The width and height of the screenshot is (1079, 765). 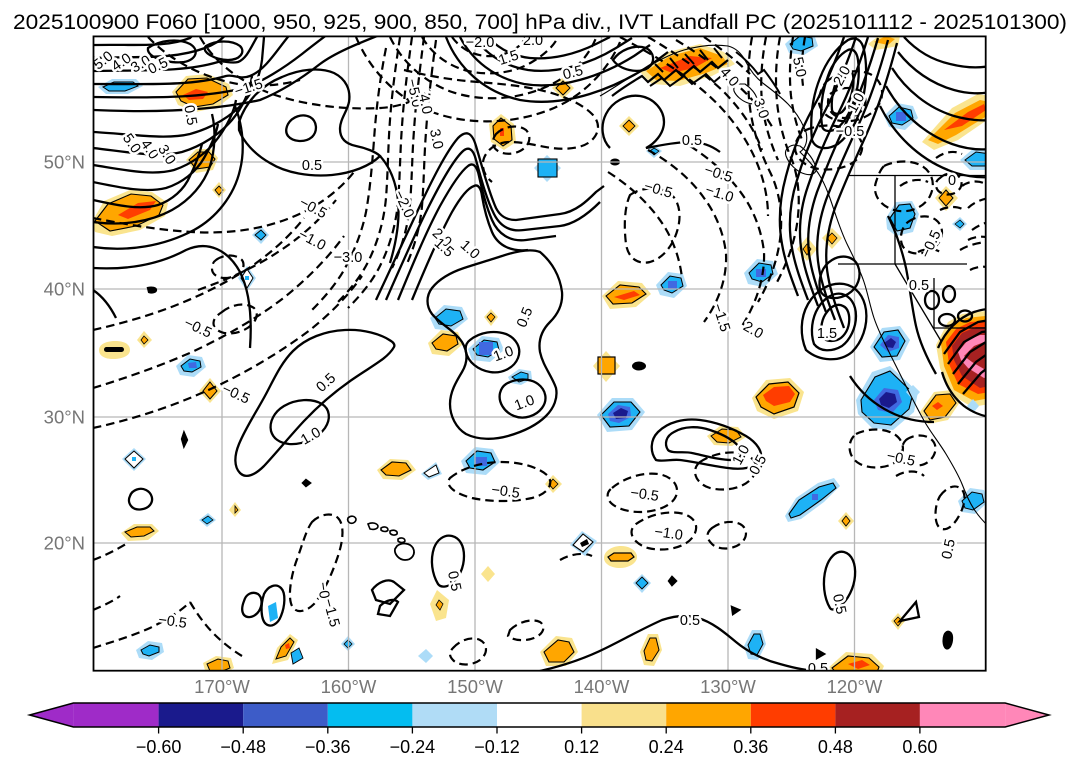 What do you see at coordinates (919, 747) in the screenshot?
I see `svg-text: 0.60` at bounding box center [919, 747].